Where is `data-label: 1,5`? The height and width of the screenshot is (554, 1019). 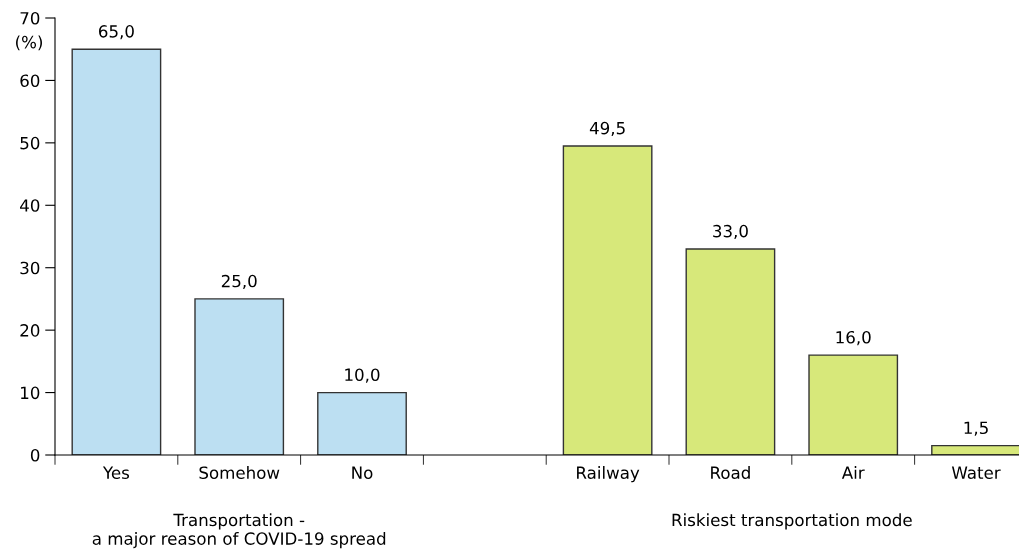
data-label: 1,5 is located at coordinates (976, 428).